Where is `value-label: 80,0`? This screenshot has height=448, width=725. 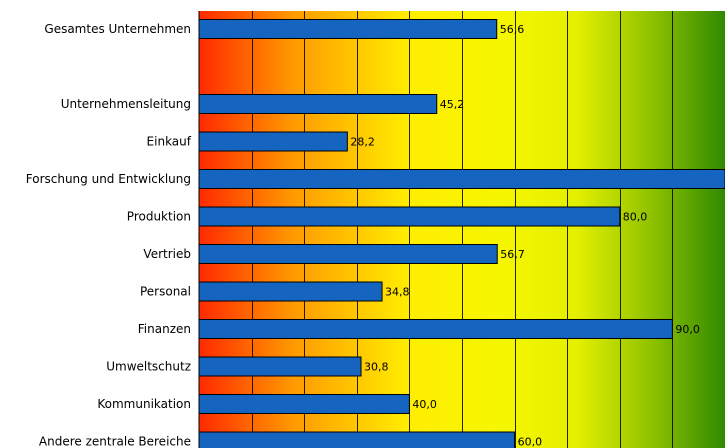 value-label: 80,0 is located at coordinates (635, 217).